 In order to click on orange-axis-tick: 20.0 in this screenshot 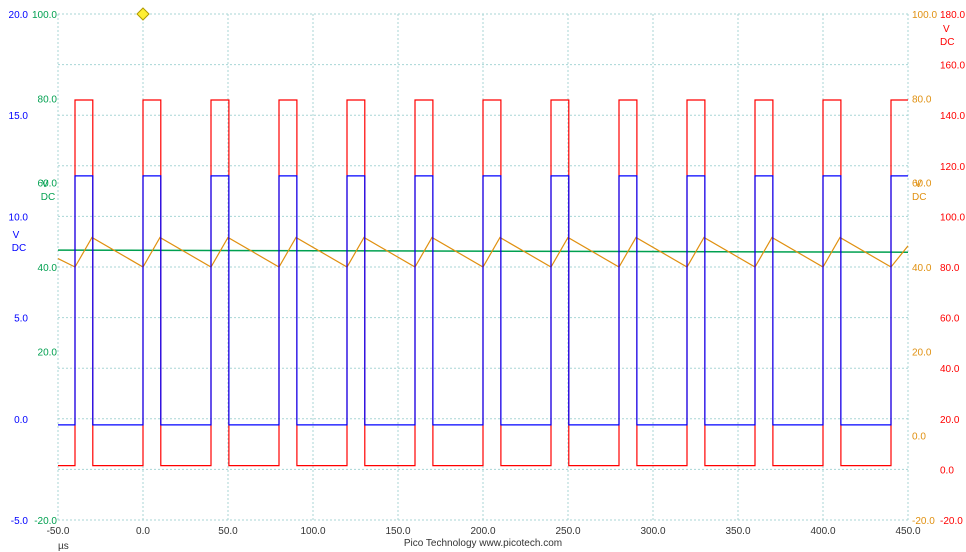, I will do `click(922, 352)`.